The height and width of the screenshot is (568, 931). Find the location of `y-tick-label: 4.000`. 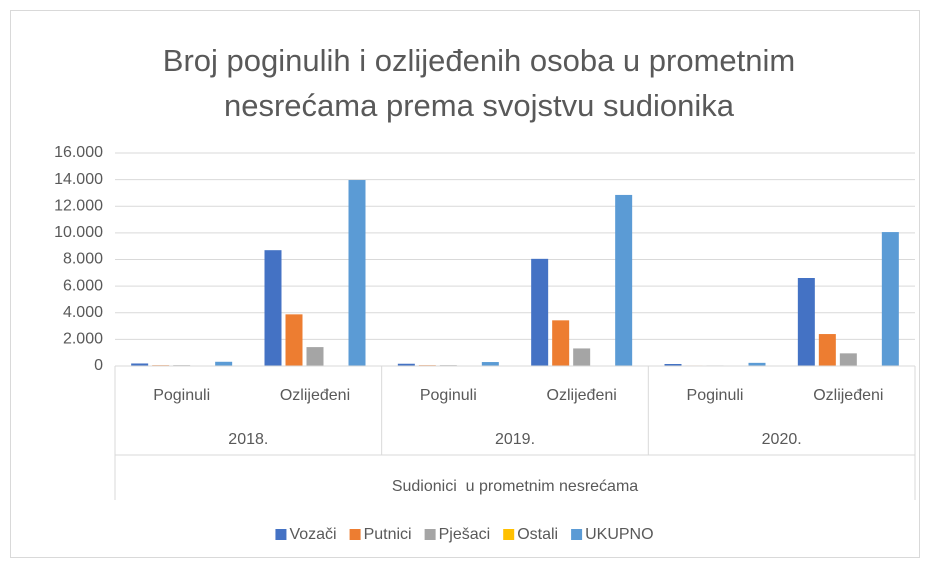

y-tick-label: 4.000 is located at coordinates (83, 312).